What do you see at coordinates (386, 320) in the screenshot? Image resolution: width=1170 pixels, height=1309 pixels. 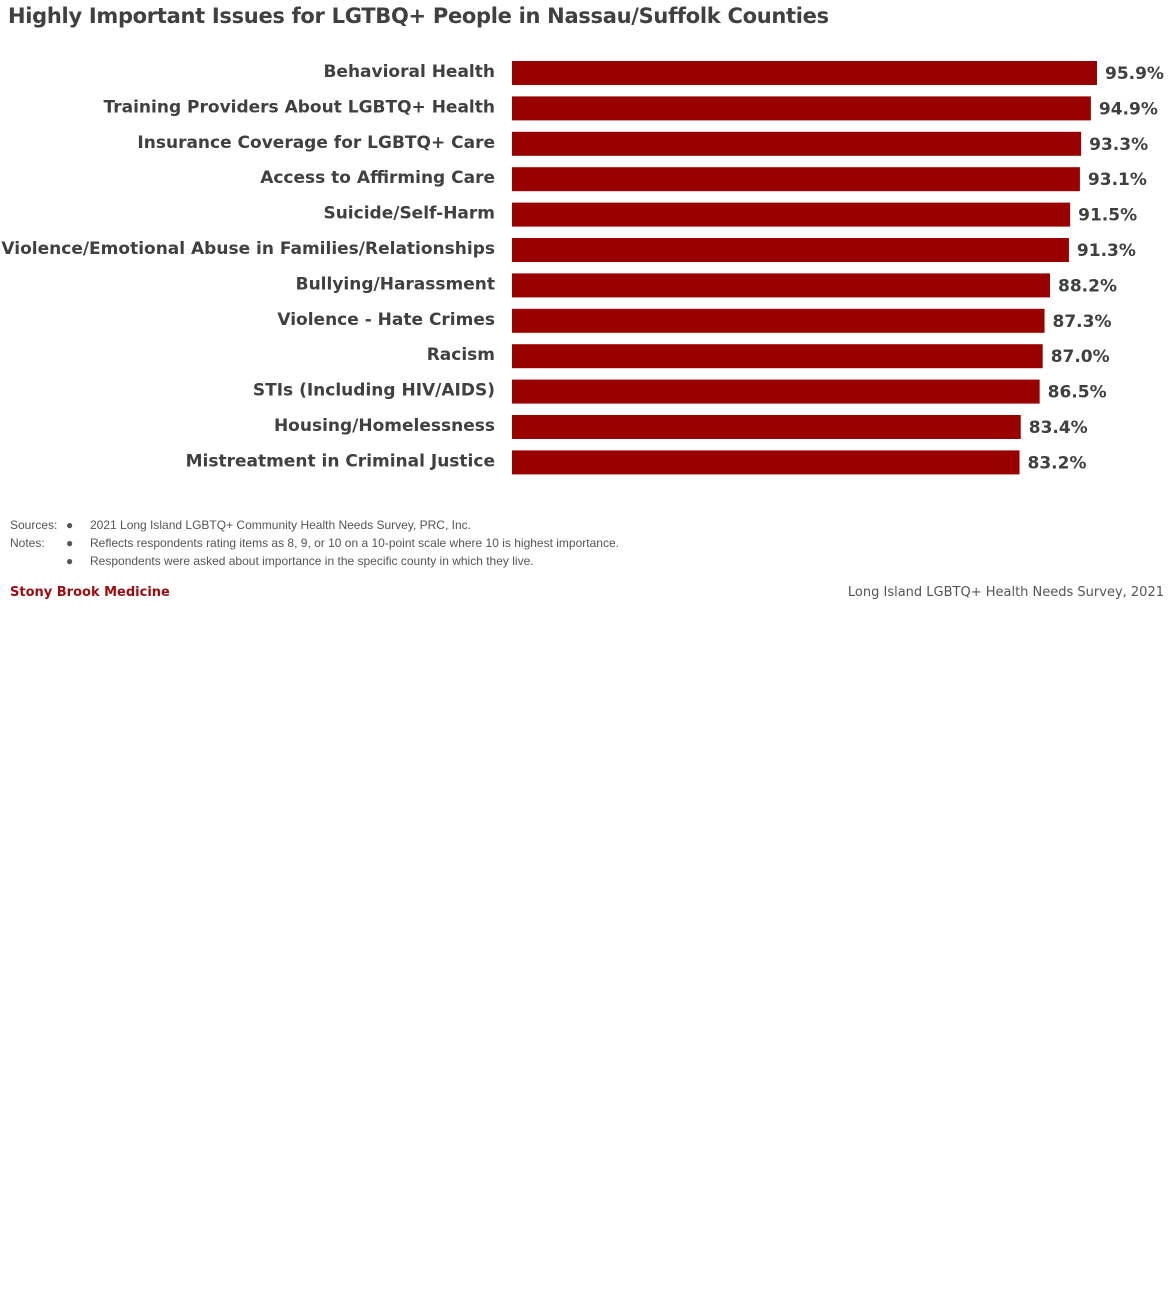 I see `category-label: Violence - Hate Crimes` at bounding box center [386, 320].